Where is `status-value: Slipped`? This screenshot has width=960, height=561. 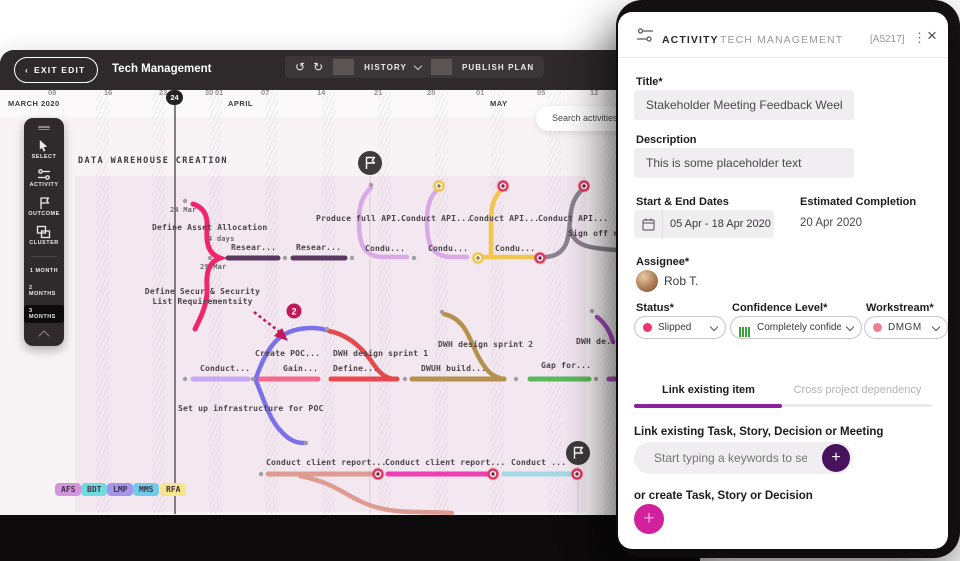 status-value: Slipped is located at coordinates (675, 327).